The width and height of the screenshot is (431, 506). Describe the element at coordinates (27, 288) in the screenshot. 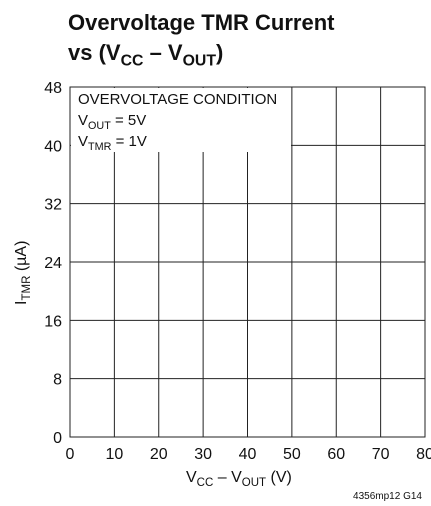

I see `y-axis-label-part: TMR` at that location.